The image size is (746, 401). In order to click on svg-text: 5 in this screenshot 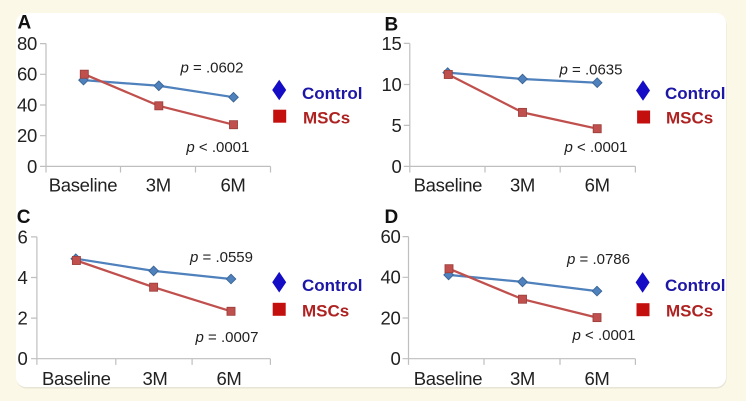, I will do `click(397, 125)`.